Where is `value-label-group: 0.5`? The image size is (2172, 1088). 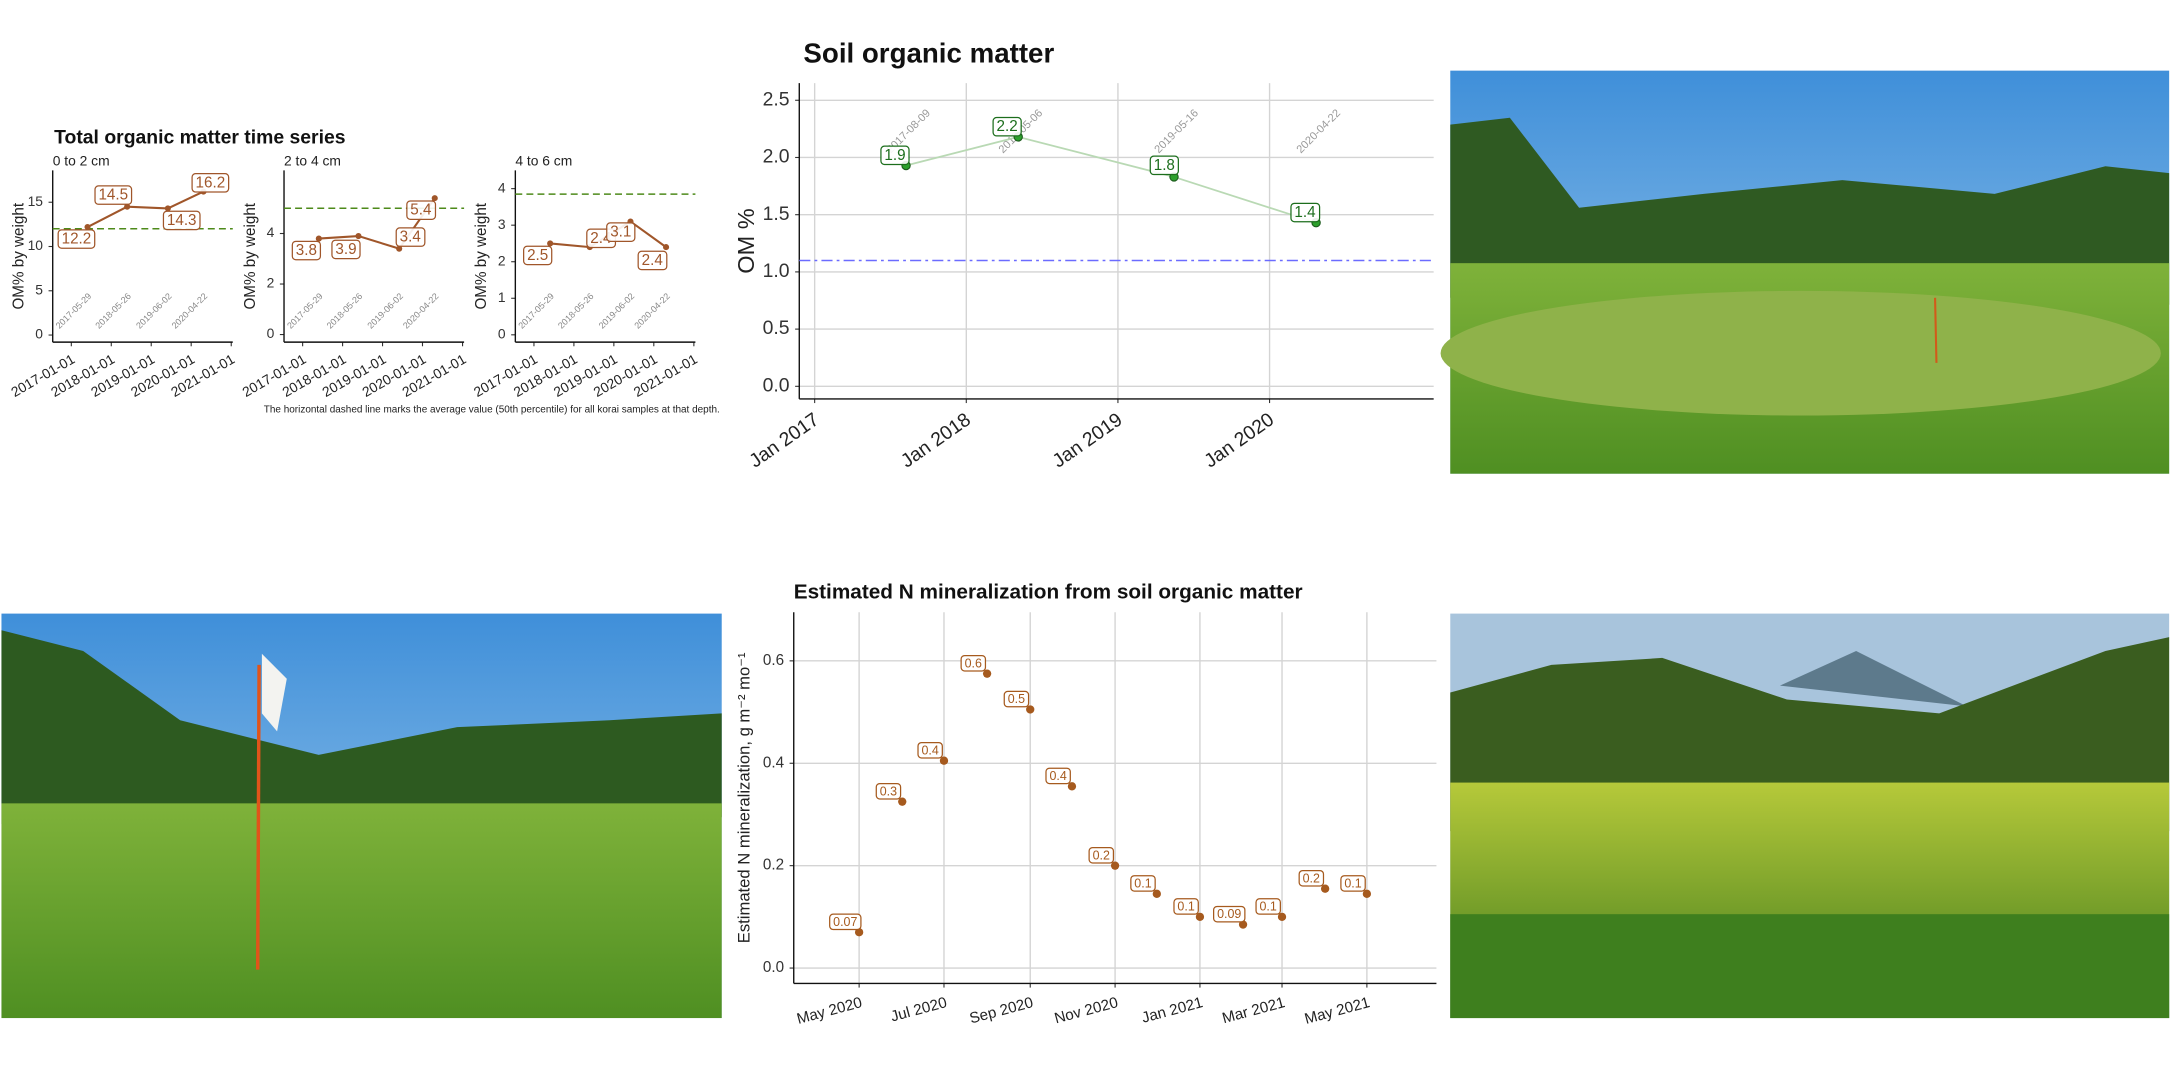
value-label-group: 0.5 is located at coordinates (1016, 699).